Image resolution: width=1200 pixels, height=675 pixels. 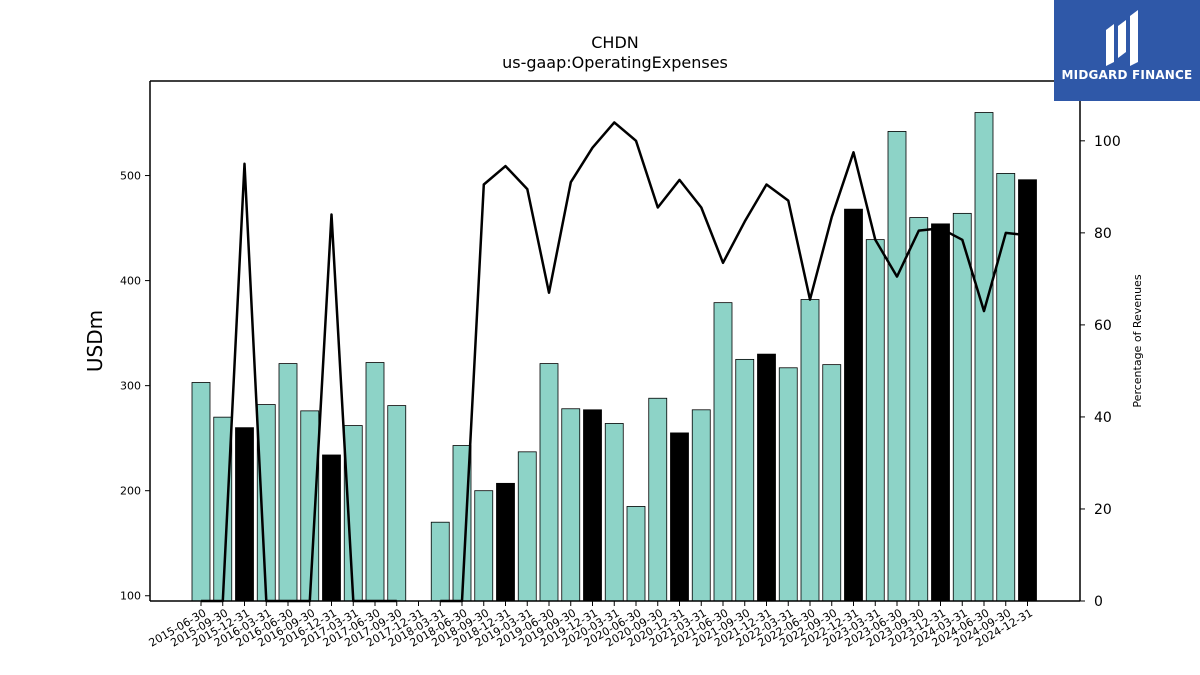 What do you see at coordinates (1137, 340) in the screenshot?
I see `y2-axis-label: Percentage of Revenues` at bounding box center [1137, 340].